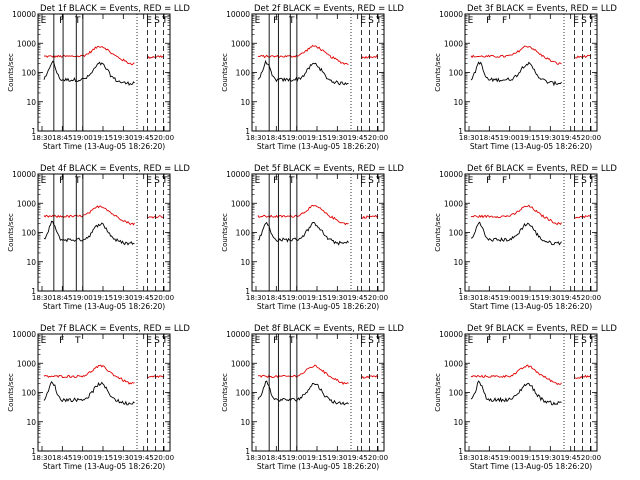  Describe the element at coordinates (329, 169) in the screenshot. I see `panel-title: Det 5f BLACK = Events, RED = LLD` at that location.